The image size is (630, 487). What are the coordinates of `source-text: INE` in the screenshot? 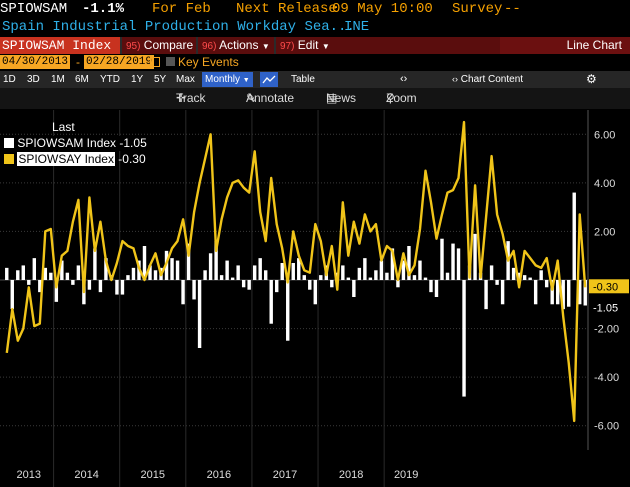 It's located at (357, 27).